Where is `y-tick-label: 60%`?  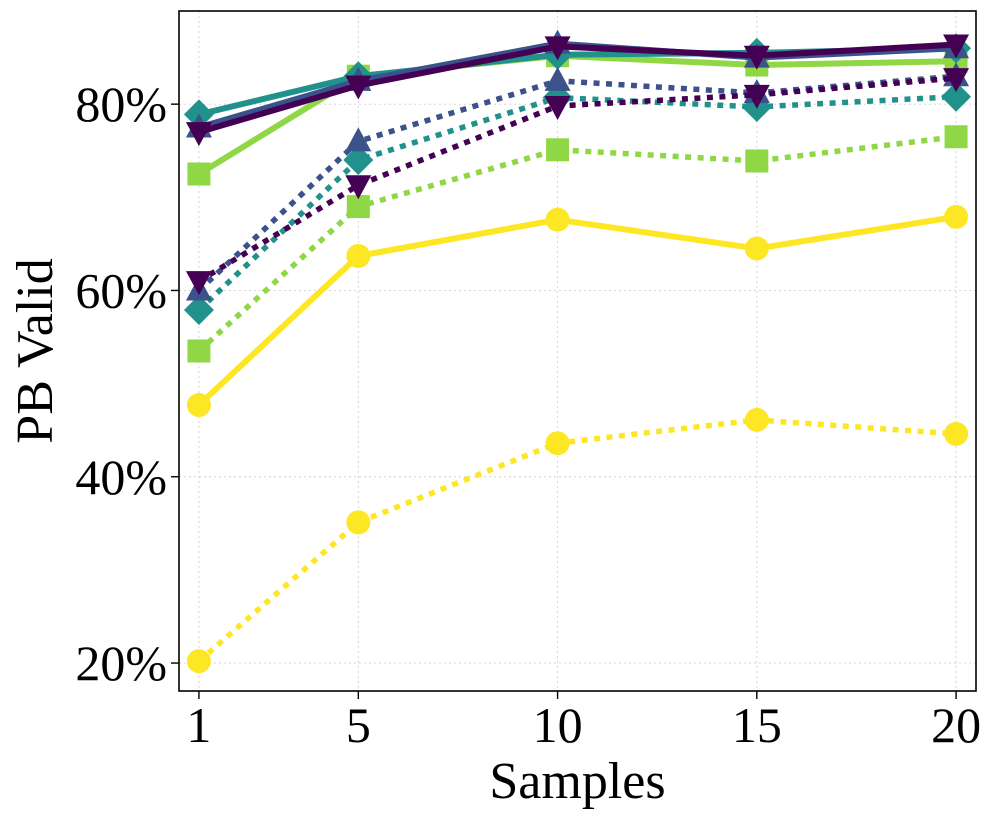
y-tick-label: 60% is located at coordinates (121, 290).